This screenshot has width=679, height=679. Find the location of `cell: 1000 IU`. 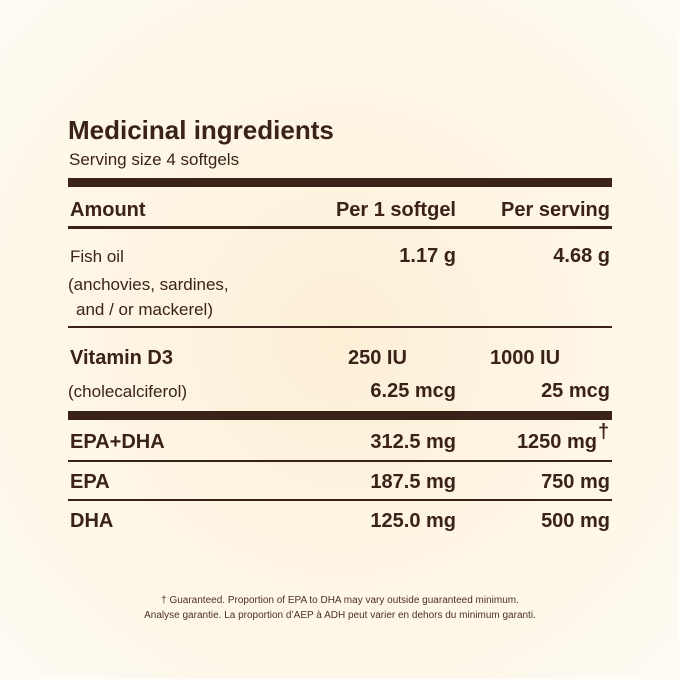

cell: 1000 IU is located at coordinates (525, 358).